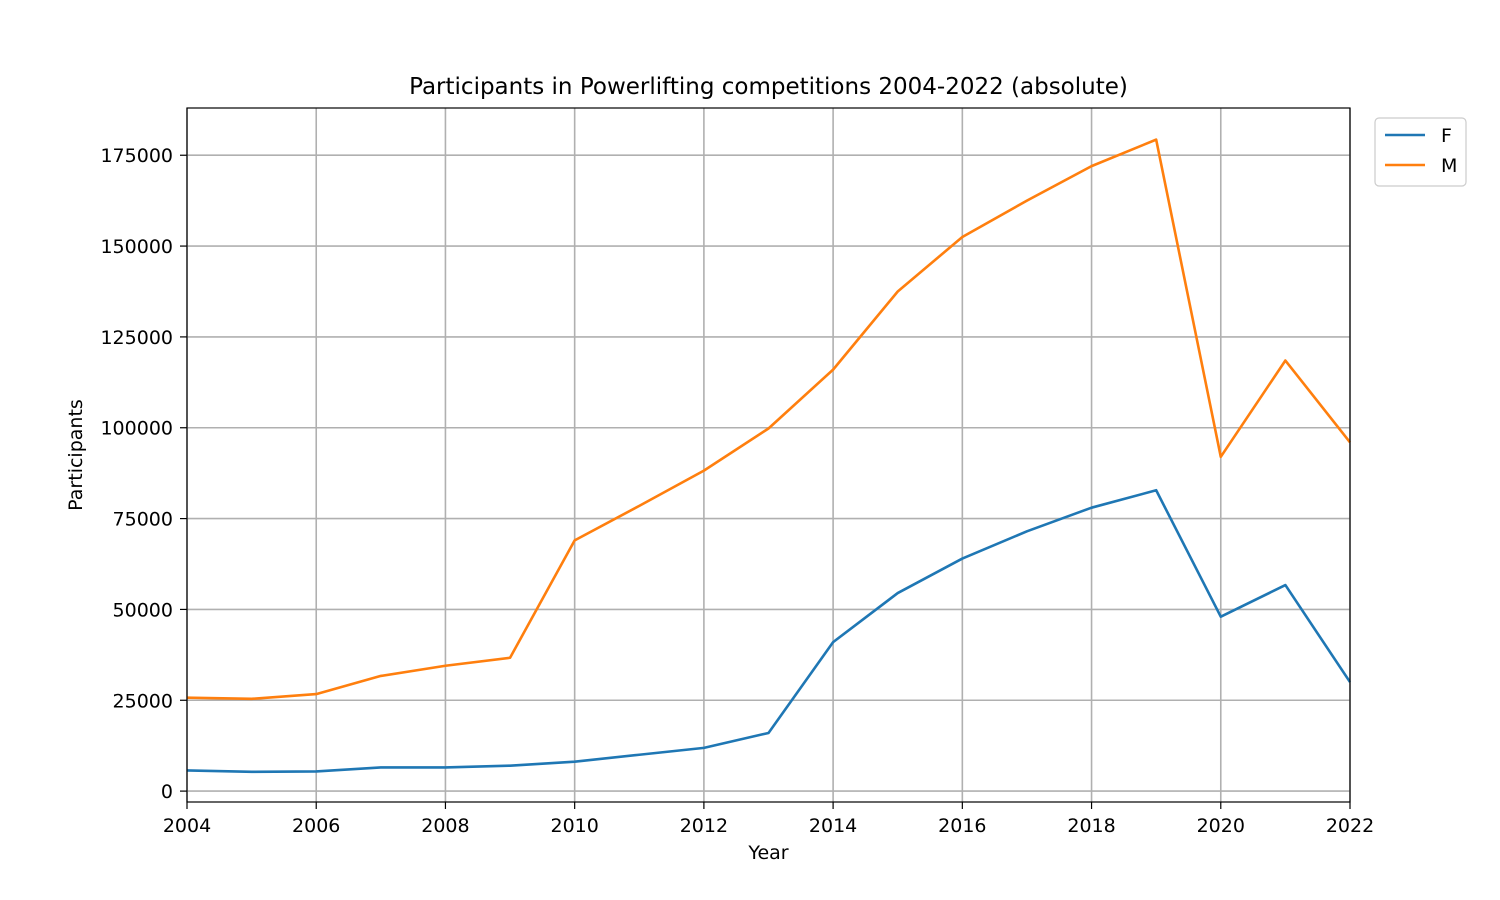 The height and width of the screenshot is (900, 1500). What do you see at coordinates (143, 610) in the screenshot?
I see `y-tick-label: 50000` at bounding box center [143, 610].